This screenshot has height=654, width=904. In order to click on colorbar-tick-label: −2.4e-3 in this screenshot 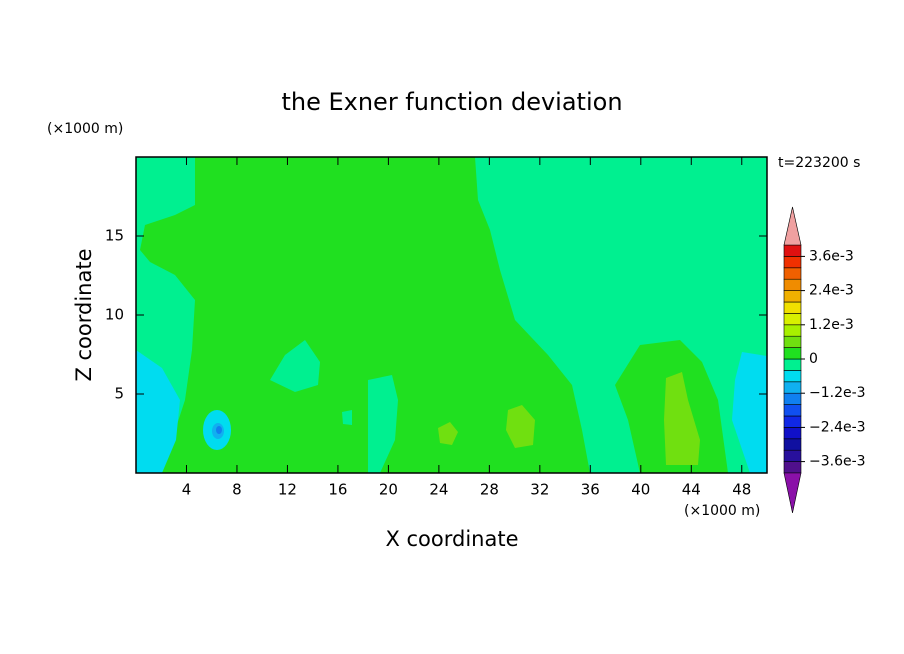, I will do `click(837, 427)`.